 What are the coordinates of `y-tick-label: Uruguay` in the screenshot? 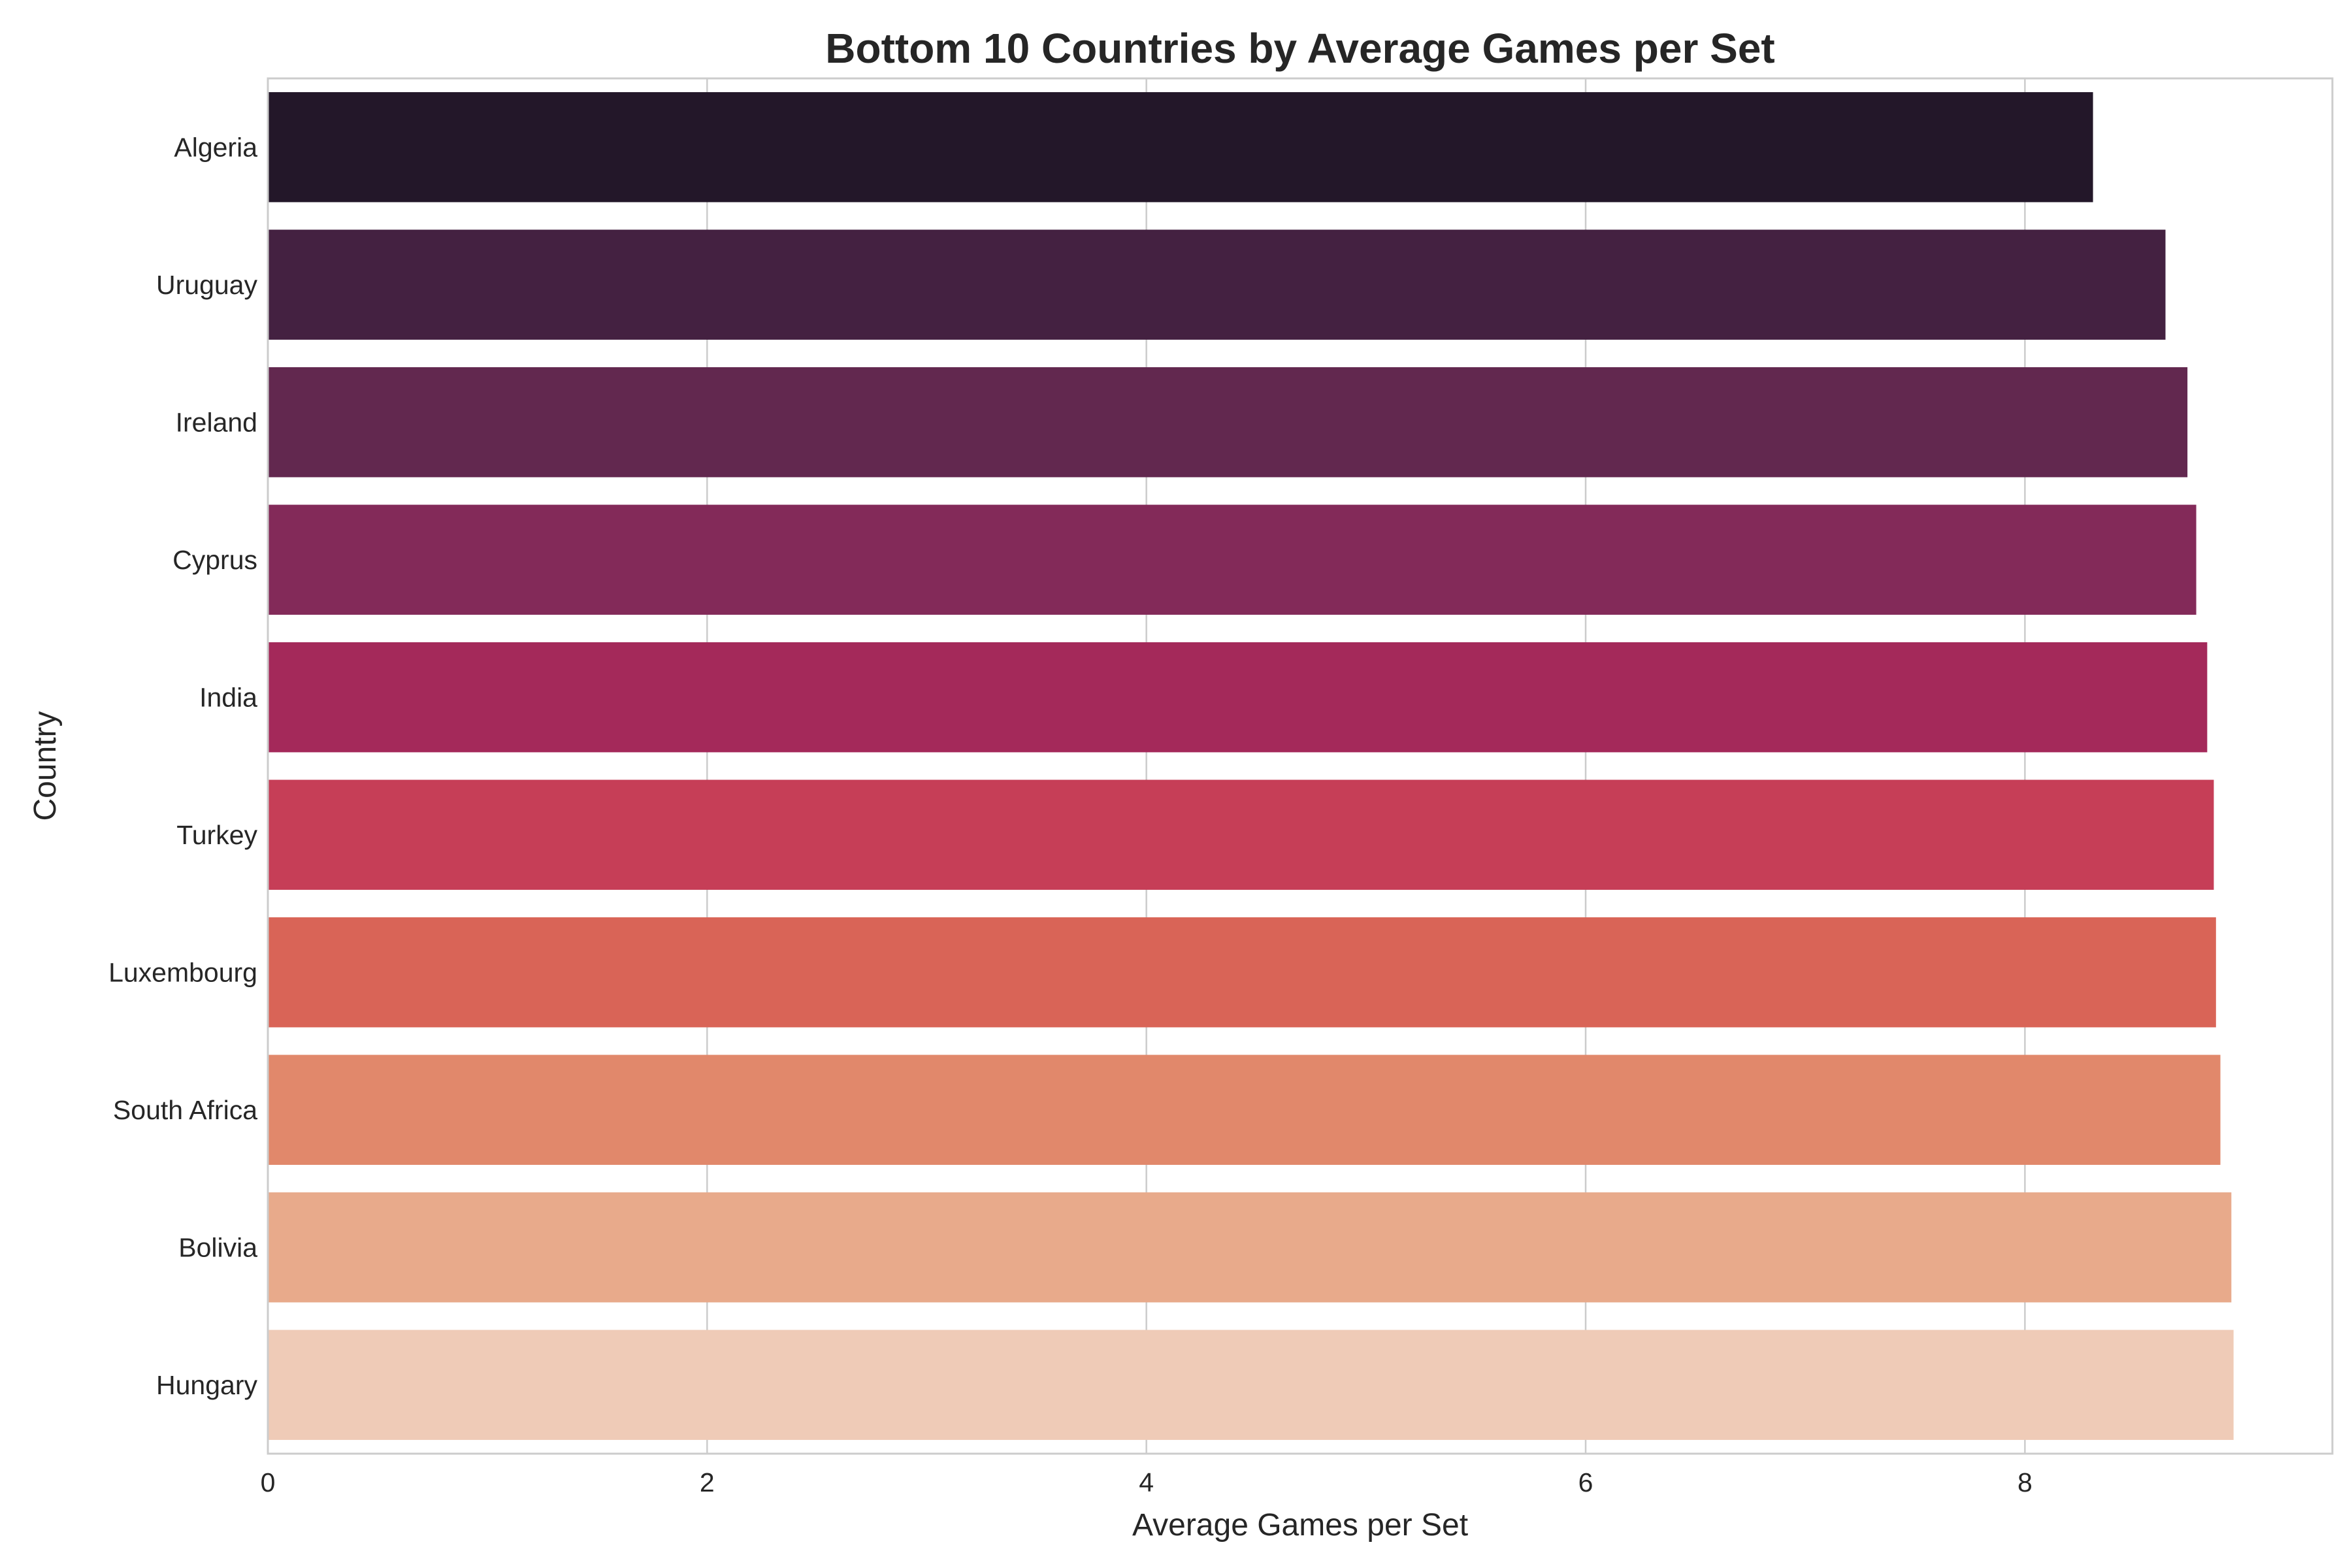 It's located at (206, 285).